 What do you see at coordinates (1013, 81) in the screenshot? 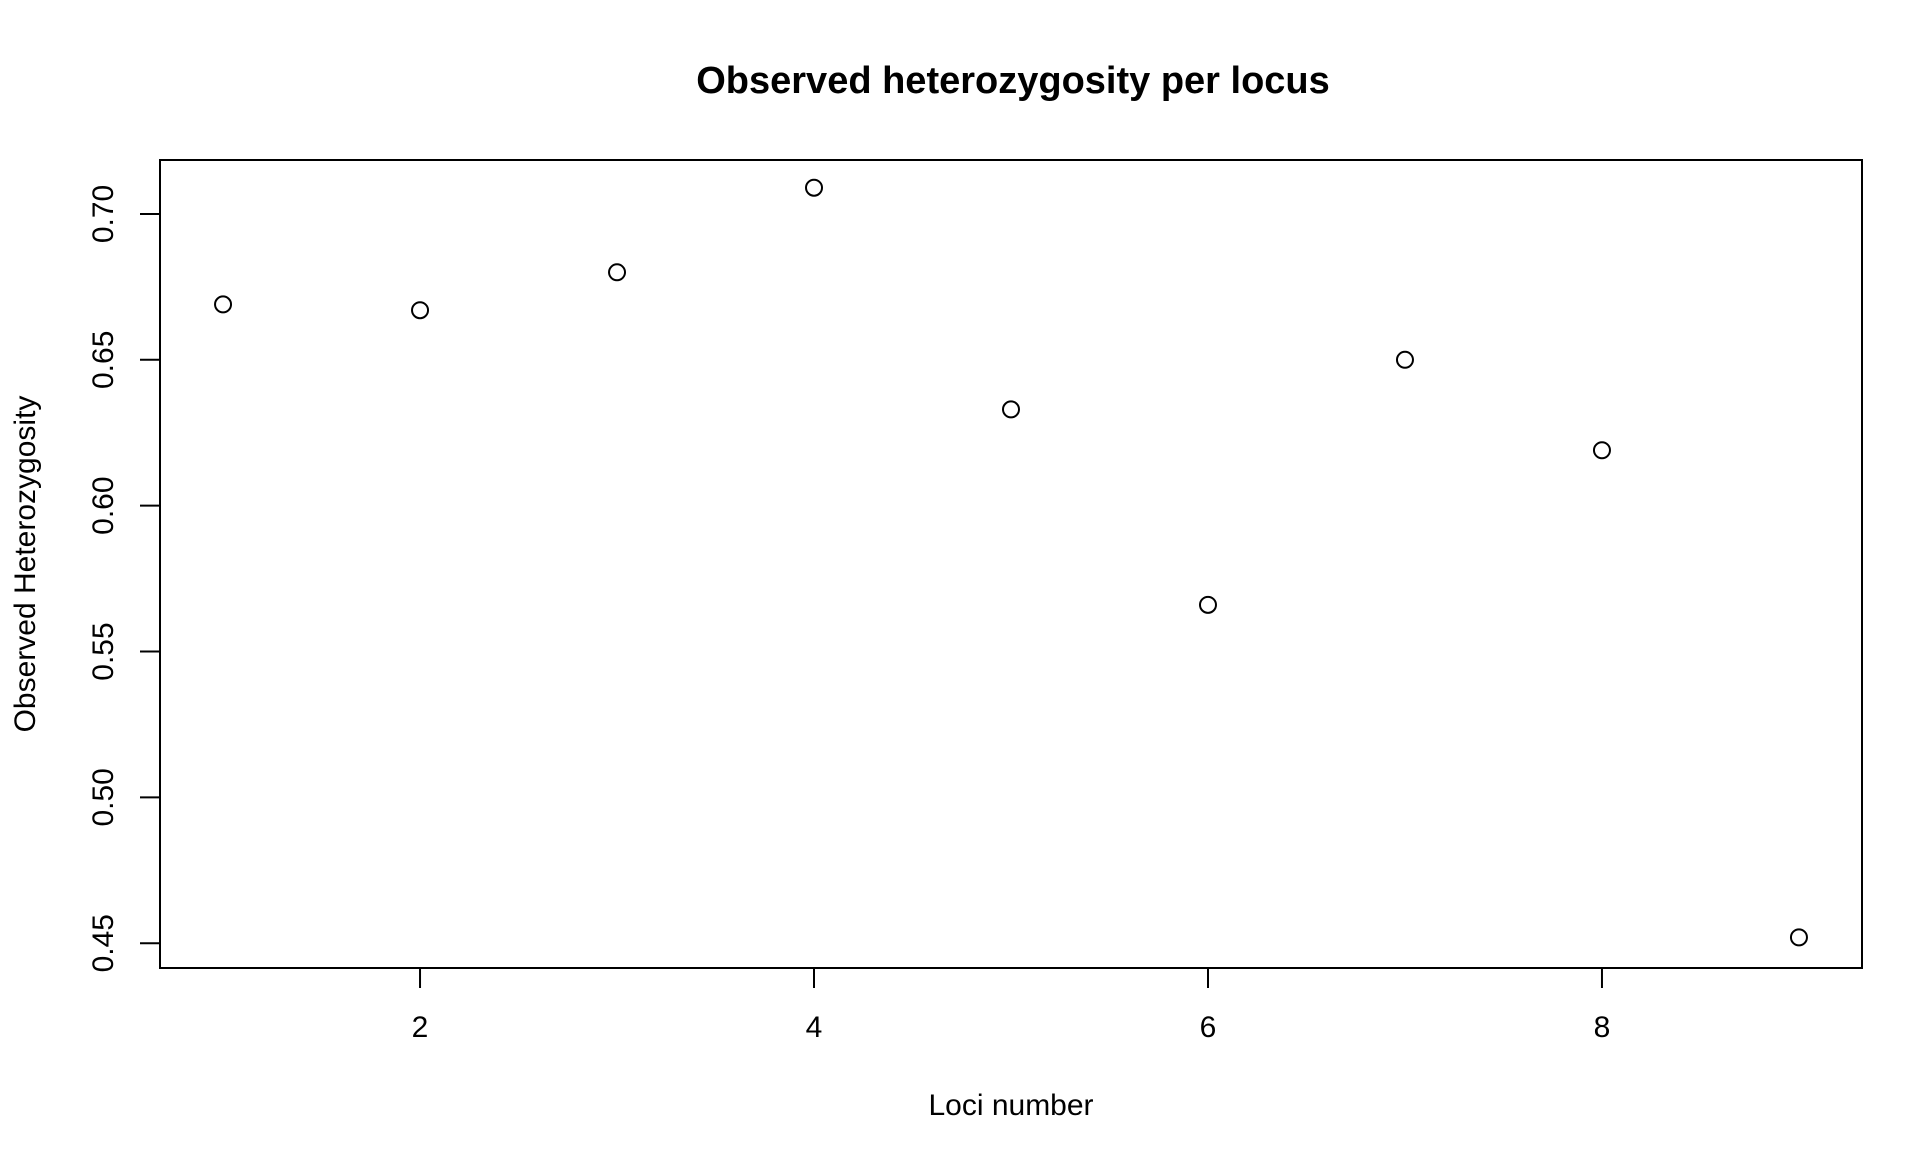
I see `chart-title: Observed heterozygosity per locus` at bounding box center [1013, 81].